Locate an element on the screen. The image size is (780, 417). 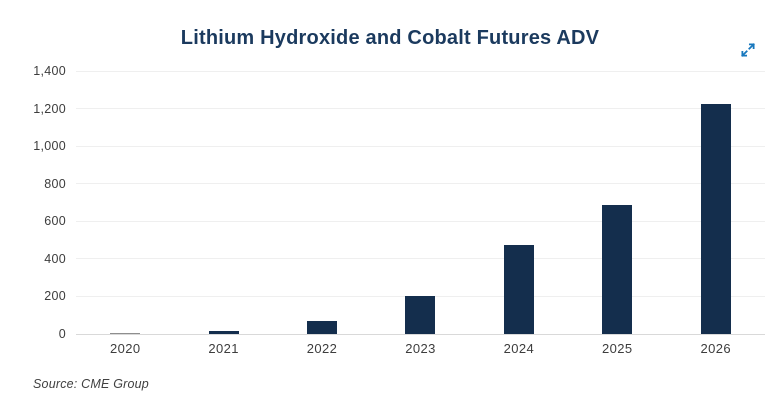
x-axis-label: 2024 is located at coordinates (519, 348).